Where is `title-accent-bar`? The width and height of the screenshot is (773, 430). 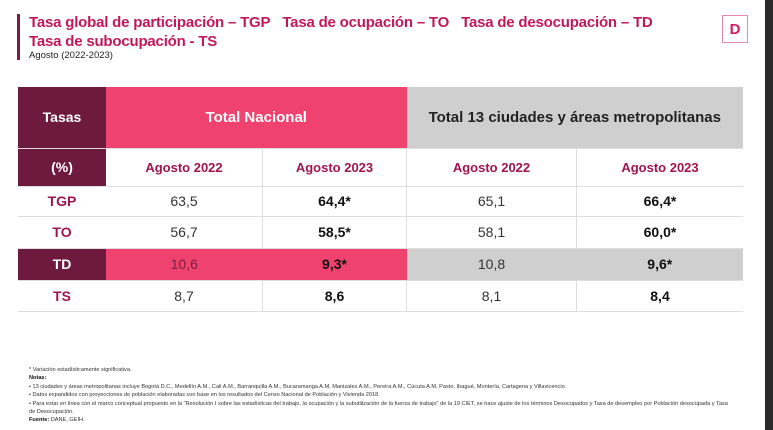 title-accent-bar is located at coordinates (18, 37).